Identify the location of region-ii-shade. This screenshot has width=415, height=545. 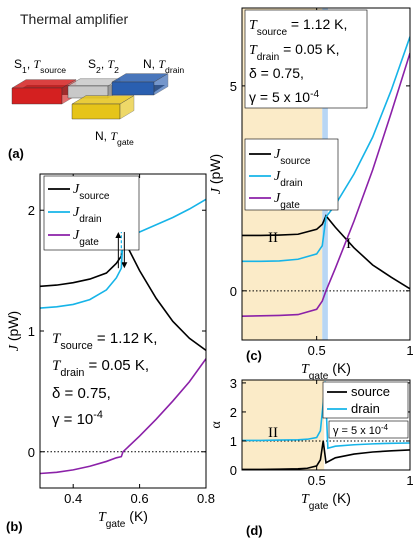
(283, 425).